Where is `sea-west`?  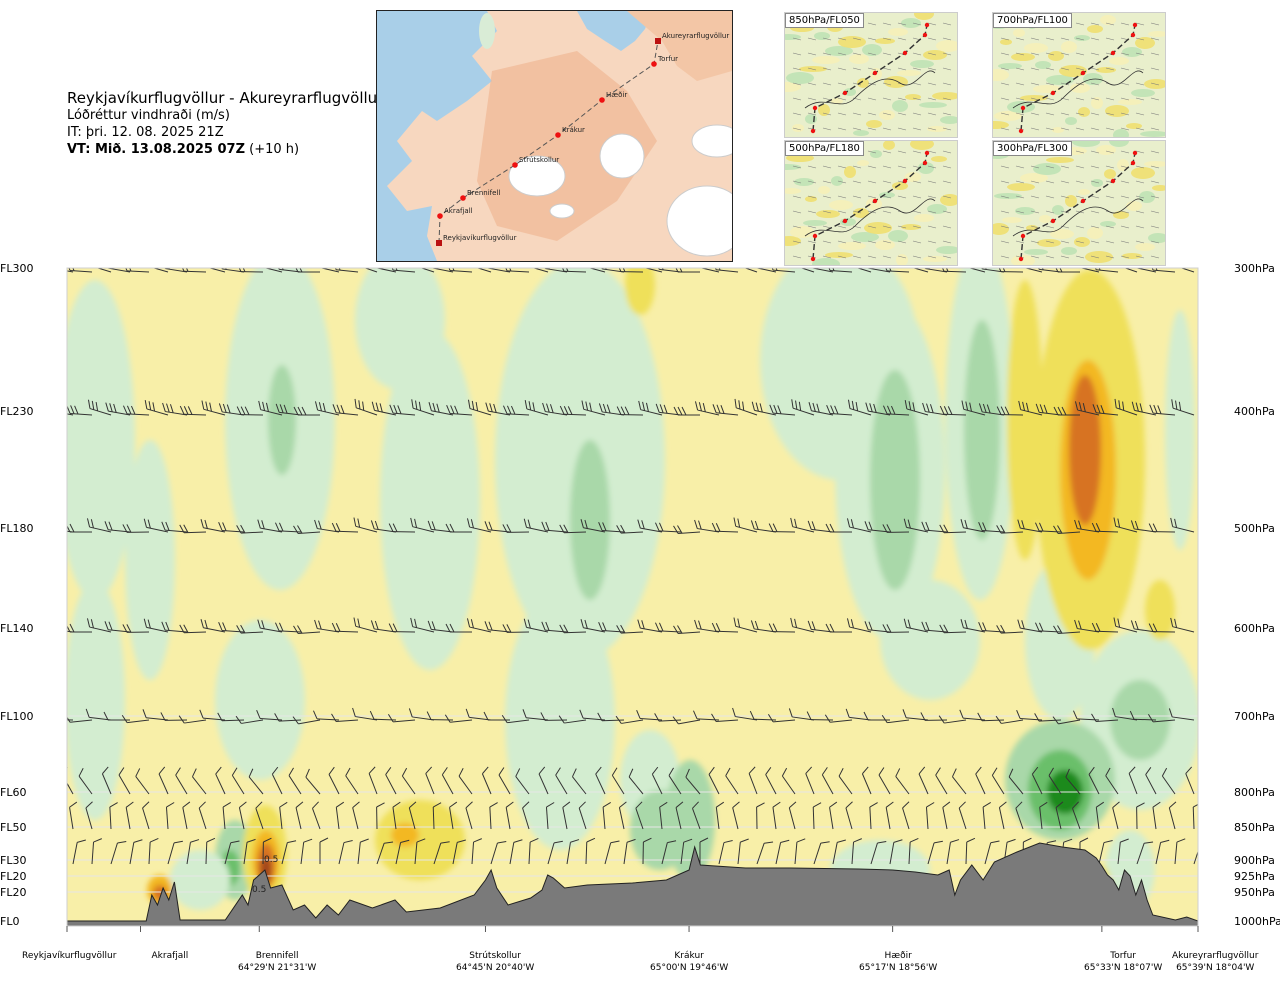
sea-west is located at coordinates (437, 136).